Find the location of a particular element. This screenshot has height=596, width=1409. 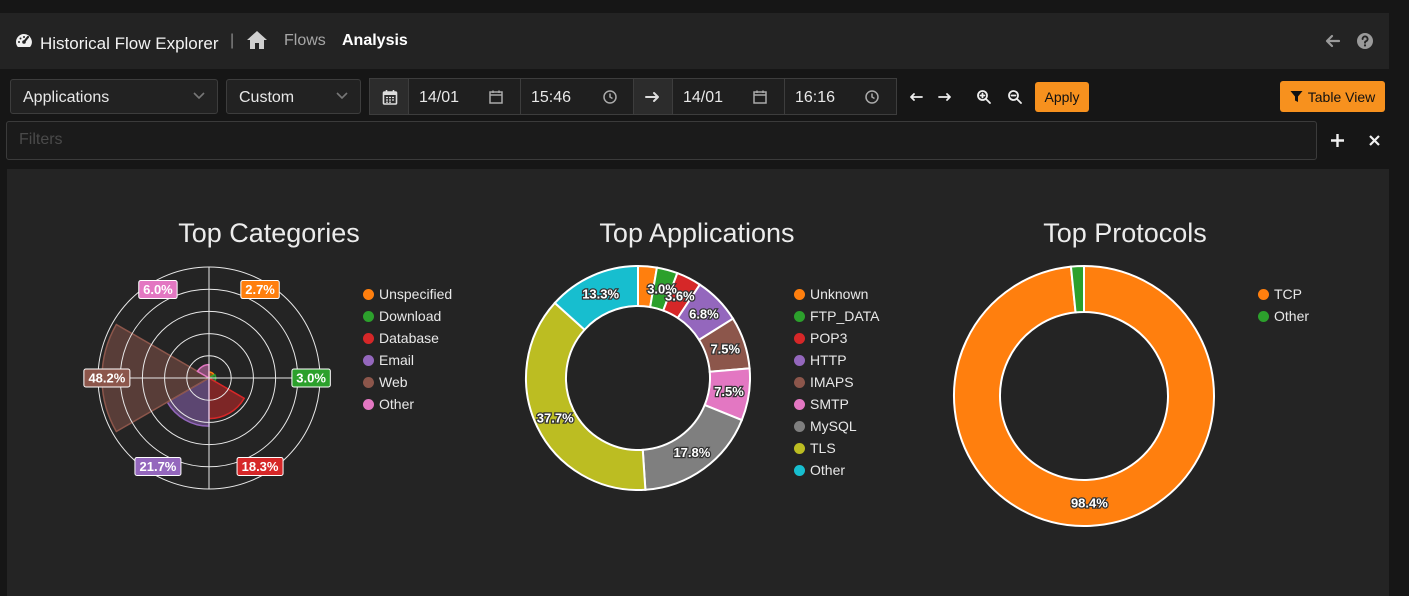

categories-legend-item: Email is located at coordinates (407, 360).